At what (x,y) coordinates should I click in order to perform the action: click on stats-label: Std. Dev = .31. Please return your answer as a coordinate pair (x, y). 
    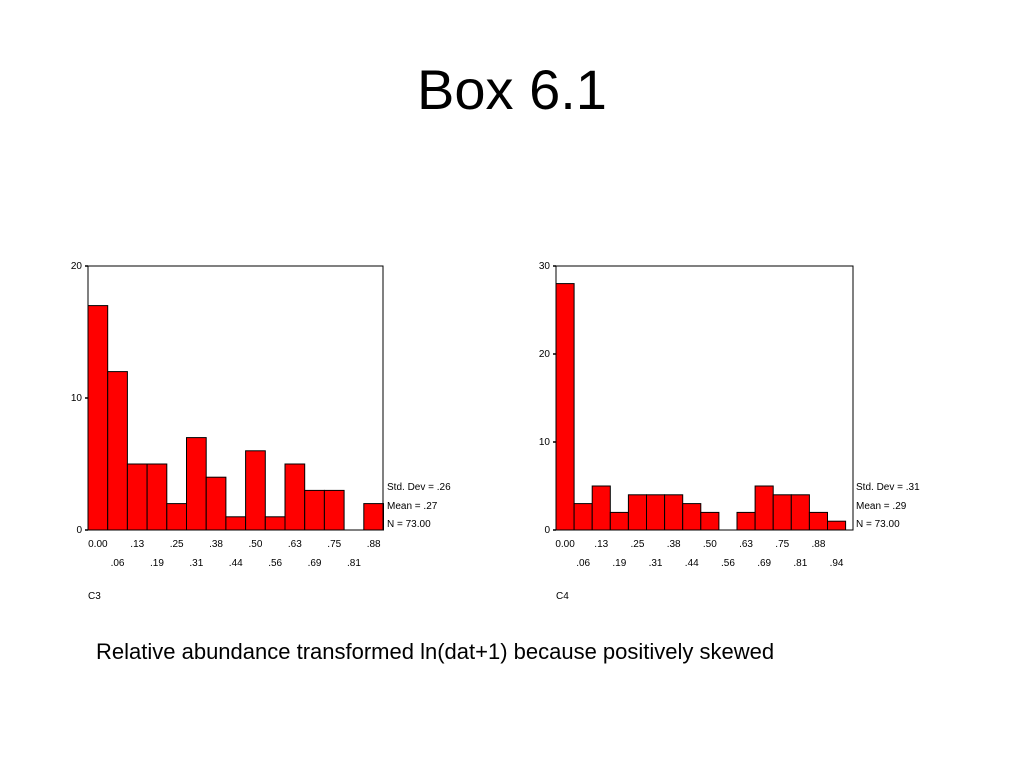
    Looking at the image, I should click on (888, 487).